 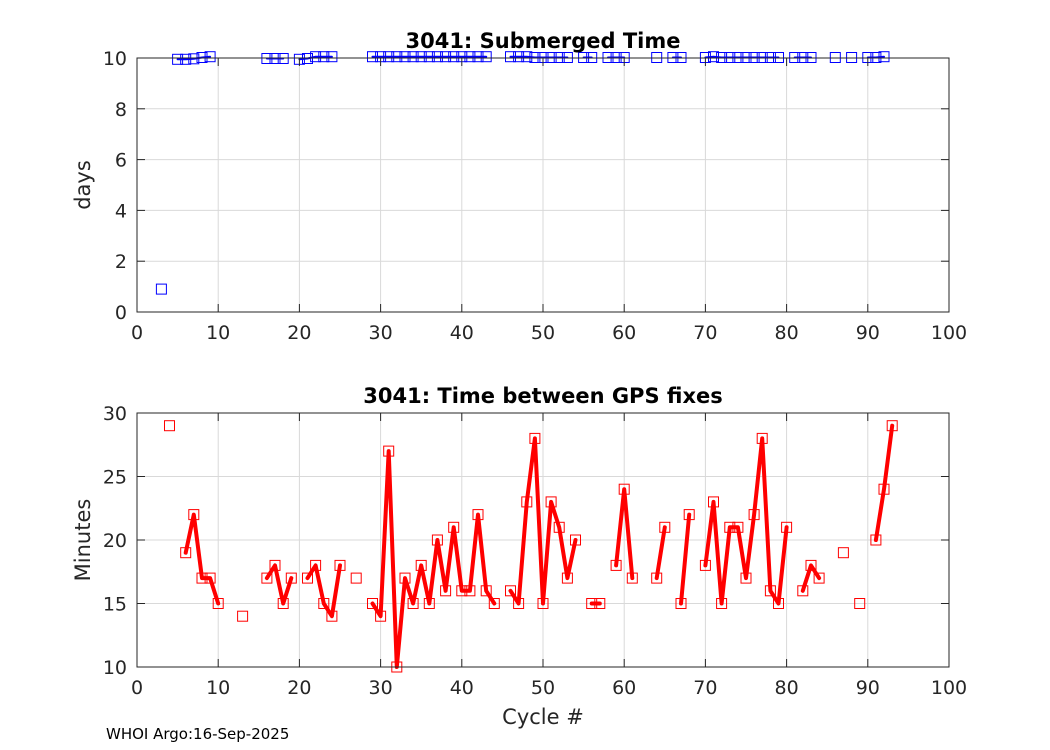 I want to click on chart-title: 3041: Time between GPS fixes, so click(x=543, y=396).